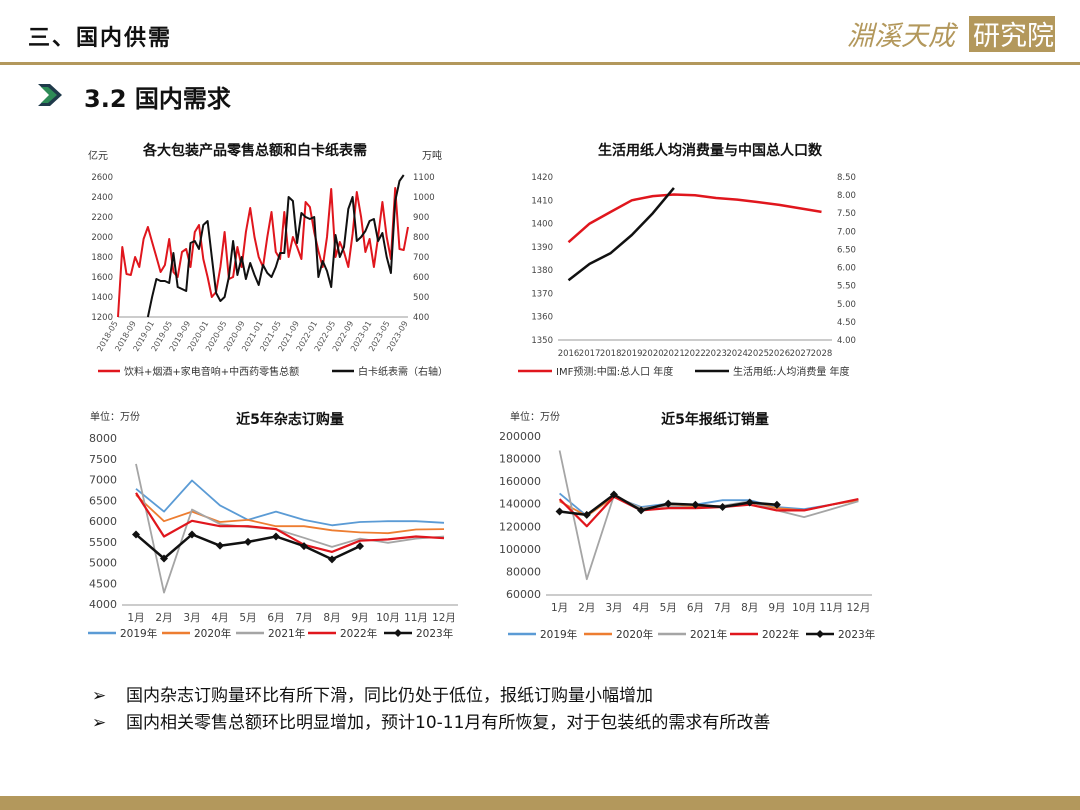  What do you see at coordinates (846, 214) in the screenshot?
I see `y2-tick-label: 7.50` at bounding box center [846, 214].